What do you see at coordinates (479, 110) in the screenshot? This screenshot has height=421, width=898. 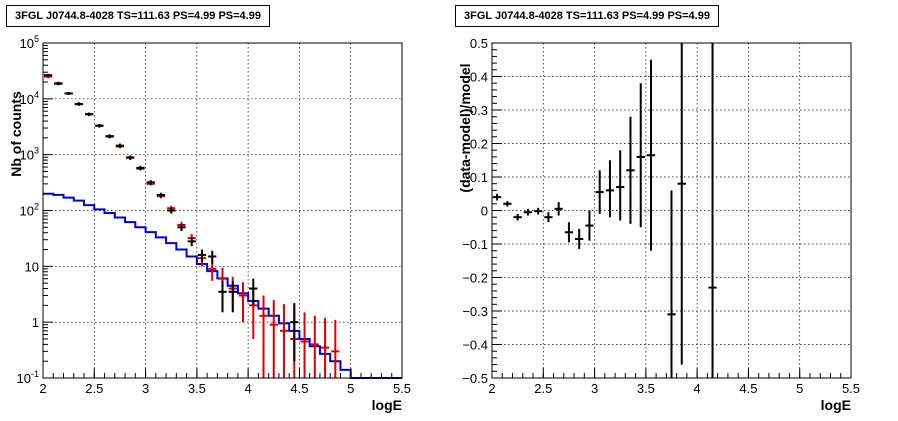 I see `y-tick-label: 0.3` at bounding box center [479, 110].